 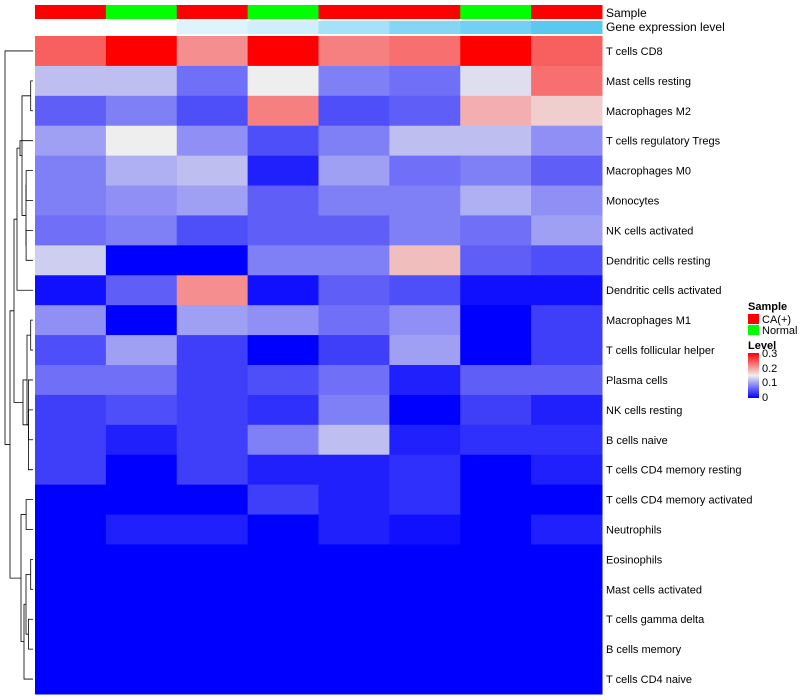 What do you see at coordinates (649, 680) in the screenshot?
I see `row-label: T cells CD4 naive` at bounding box center [649, 680].